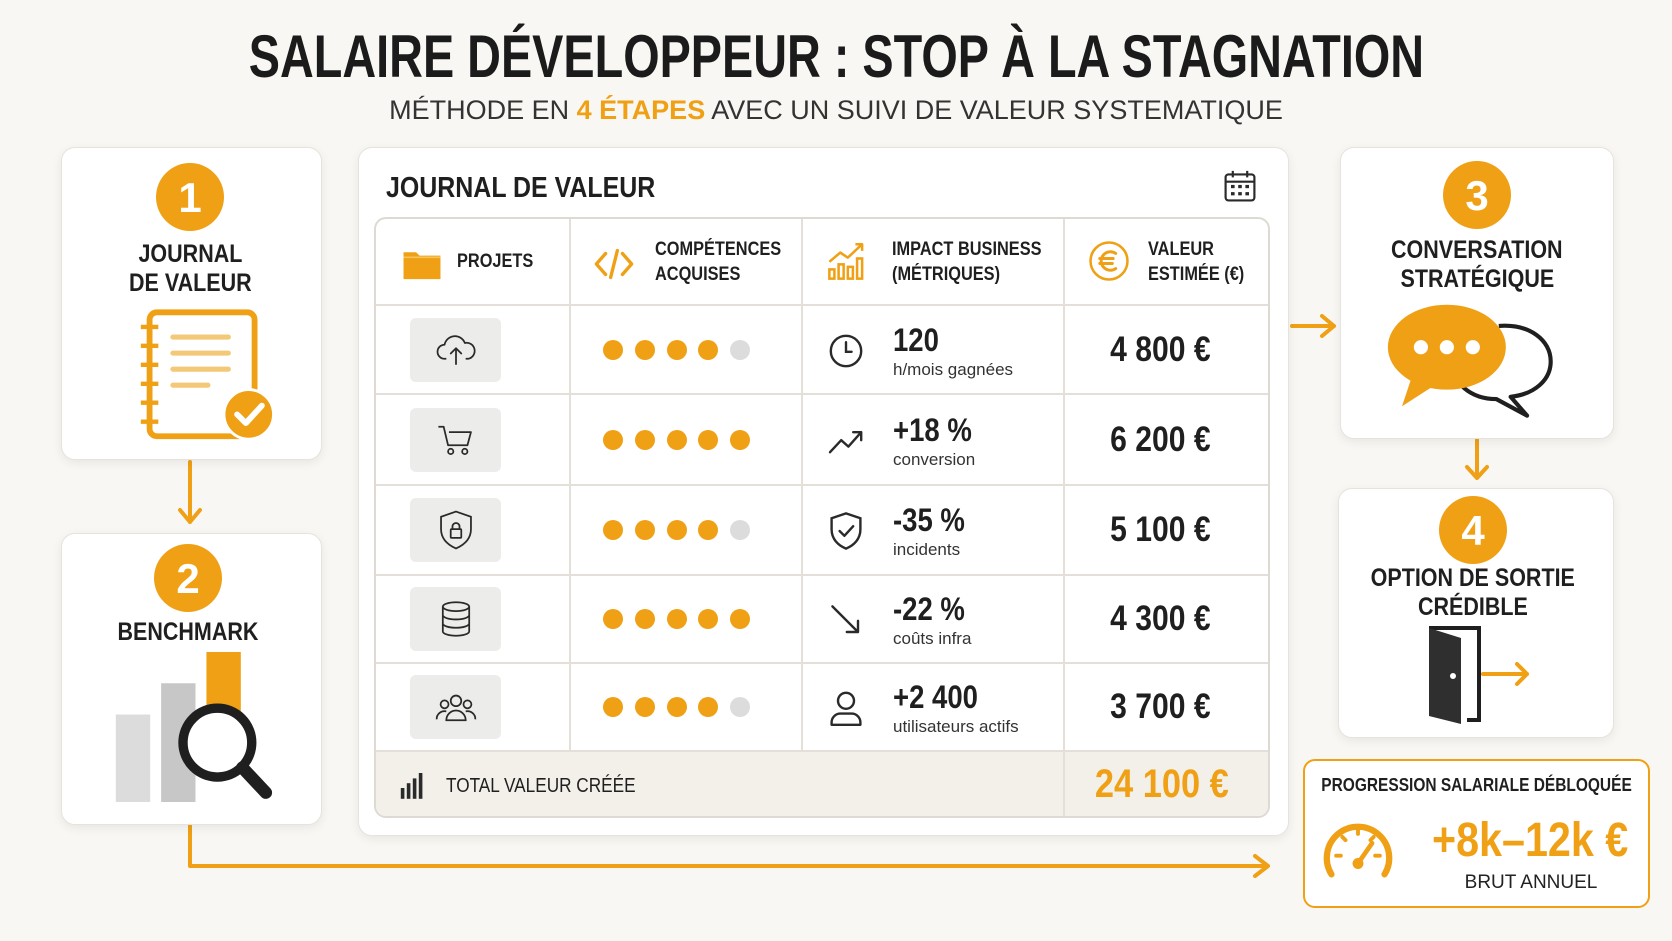 The width and height of the screenshot is (1672, 941). What do you see at coordinates (1196, 274) in the screenshot?
I see `column-header: ESTIMÉE (€)` at bounding box center [1196, 274].